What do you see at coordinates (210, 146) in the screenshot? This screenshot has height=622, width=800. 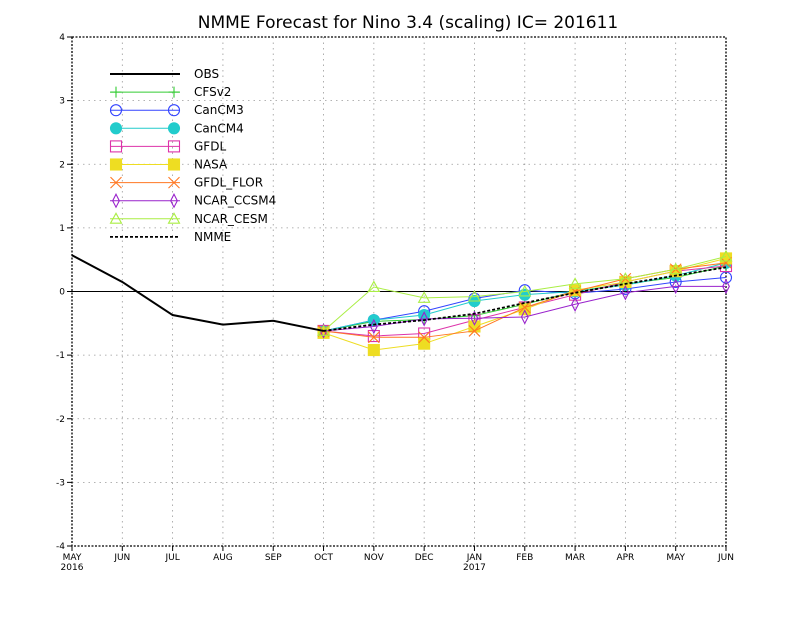 I see `legend-label: GFDL` at bounding box center [210, 146].